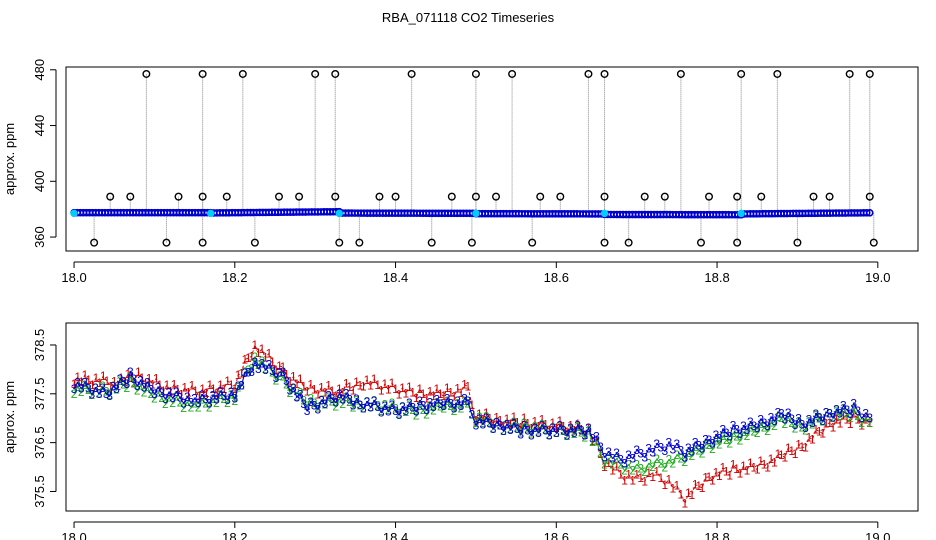 This screenshot has width=936, height=540. What do you see at coordinates (9, 417) in the screenshot?
I see `y-axis-label: approx. ppm` at bounding box center [9, 417].